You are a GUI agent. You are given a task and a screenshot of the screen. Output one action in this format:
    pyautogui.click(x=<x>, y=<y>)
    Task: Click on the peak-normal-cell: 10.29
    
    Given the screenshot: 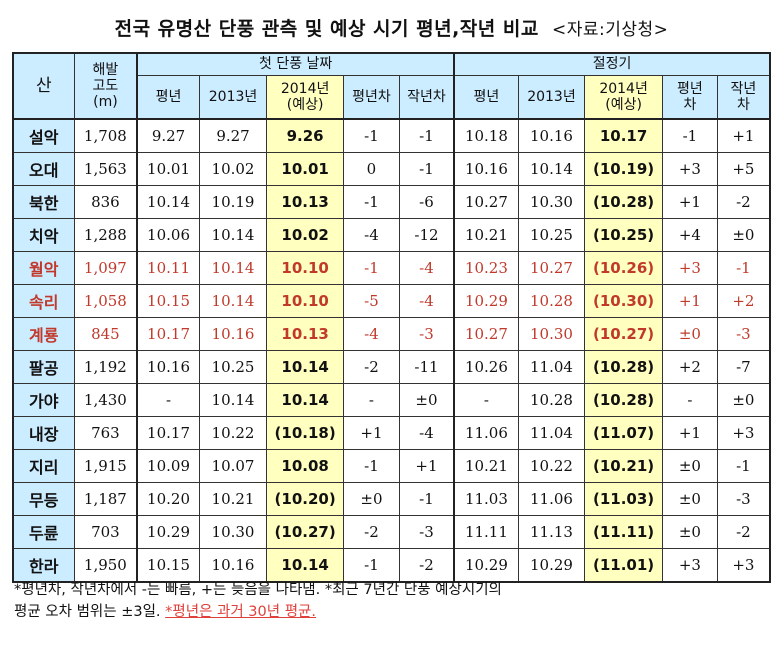 What is the action you would take?
    pyautogui.click(x=486, y=565)
    